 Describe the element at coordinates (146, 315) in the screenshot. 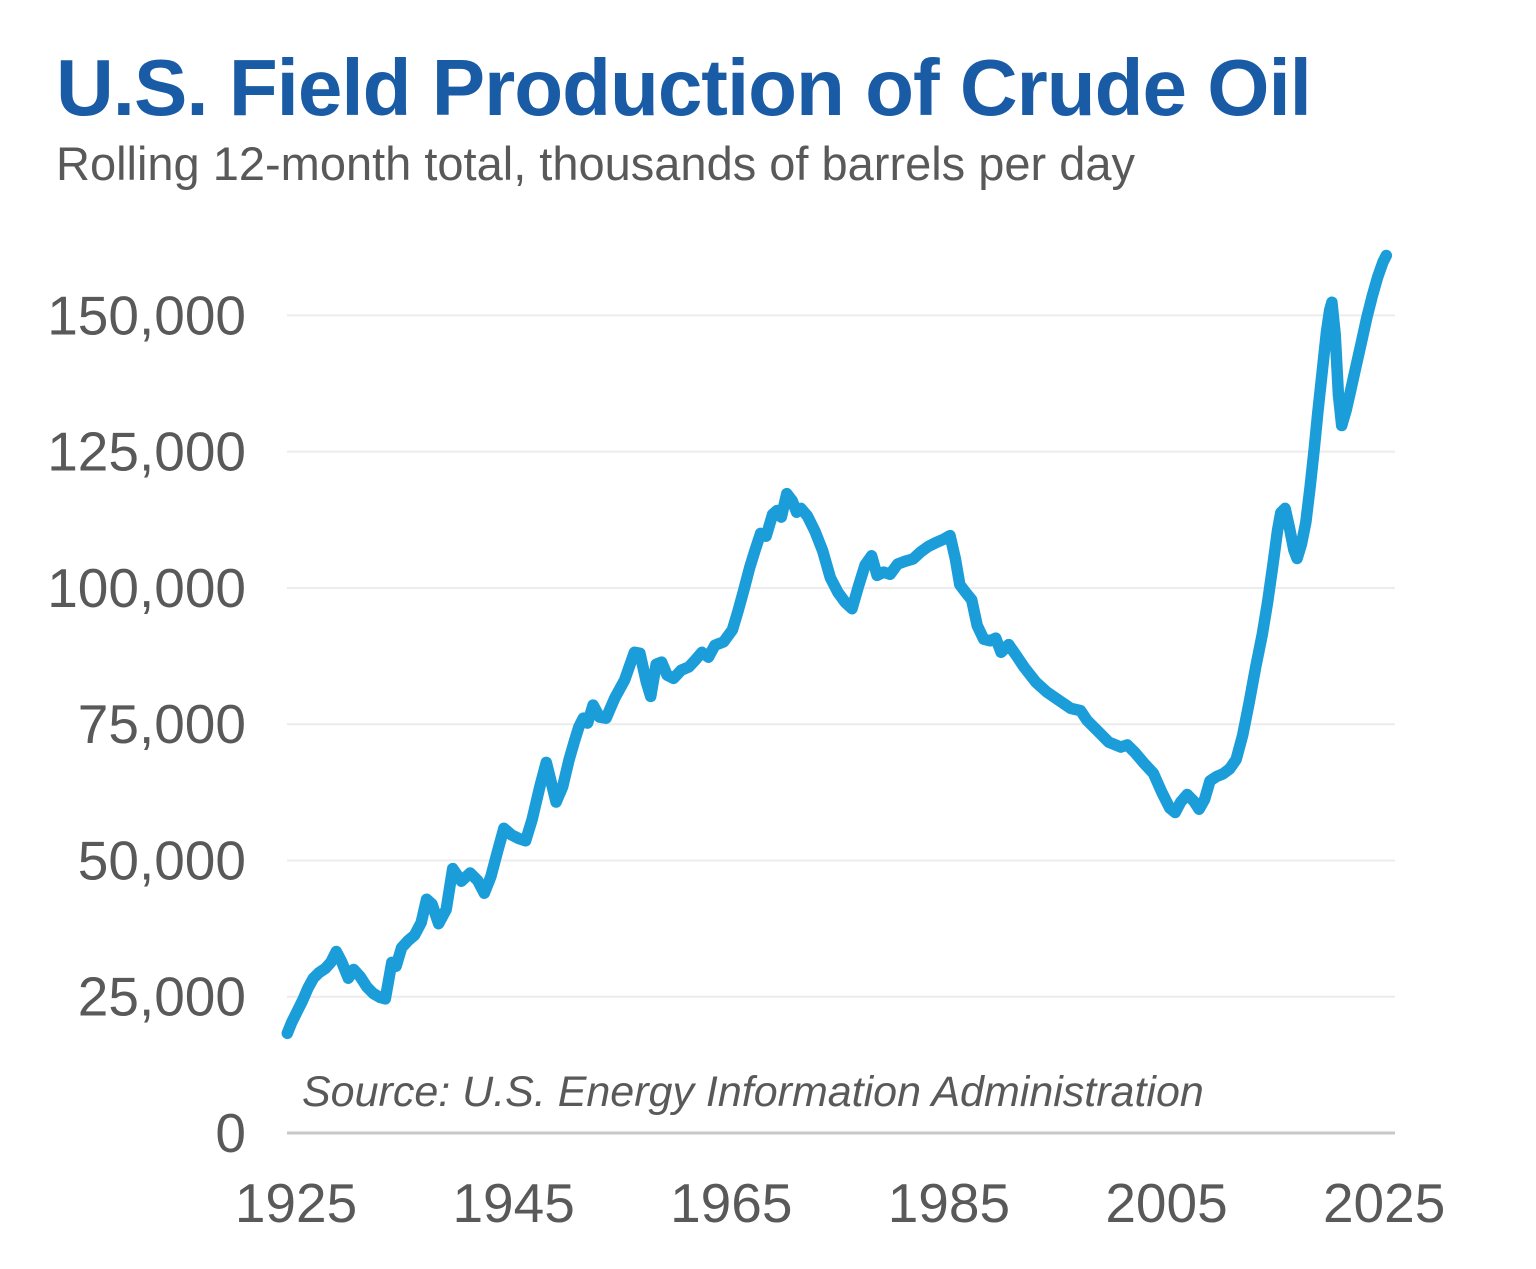

I see `y-tick-label: 150,000` at that location.